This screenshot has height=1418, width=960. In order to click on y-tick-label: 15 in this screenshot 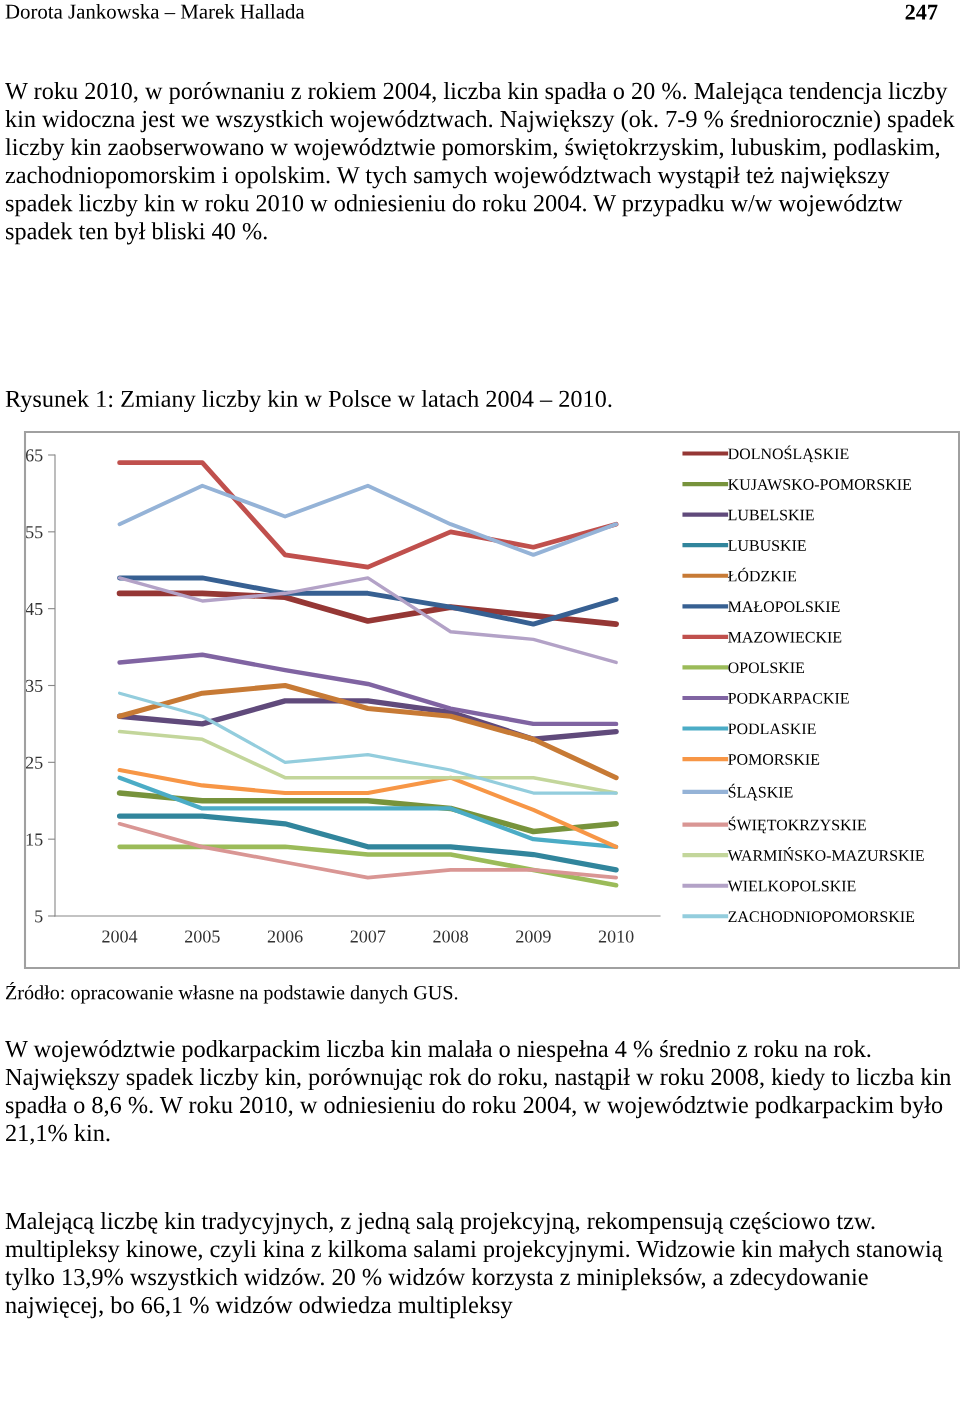, I will do `click(34, 839)`.